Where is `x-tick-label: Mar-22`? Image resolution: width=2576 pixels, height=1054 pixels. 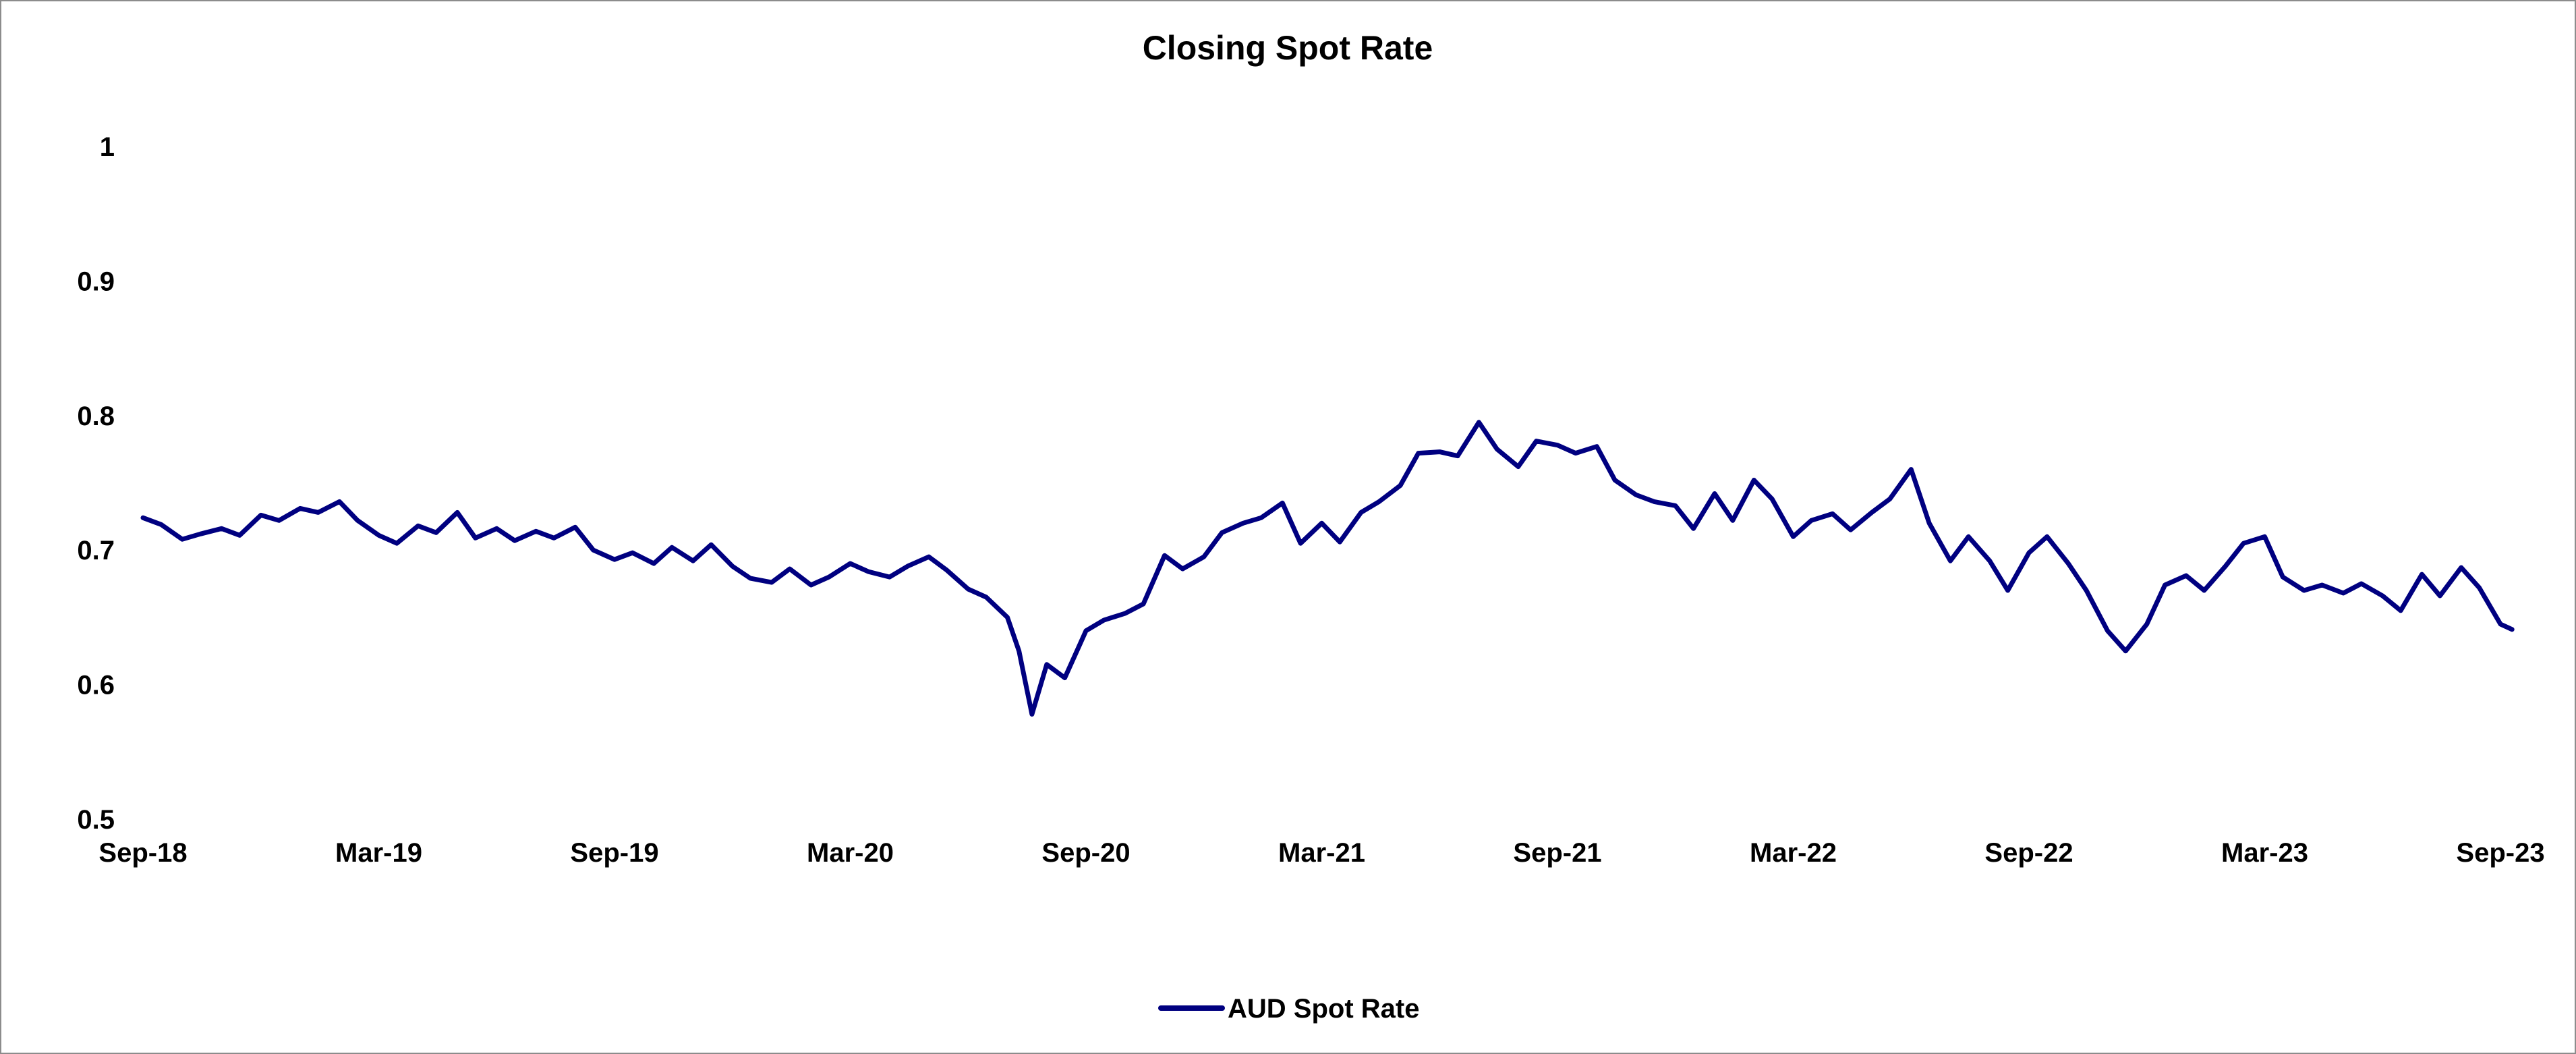
x-tick-label: Mar-22 is located at coordinates (1793, 853).